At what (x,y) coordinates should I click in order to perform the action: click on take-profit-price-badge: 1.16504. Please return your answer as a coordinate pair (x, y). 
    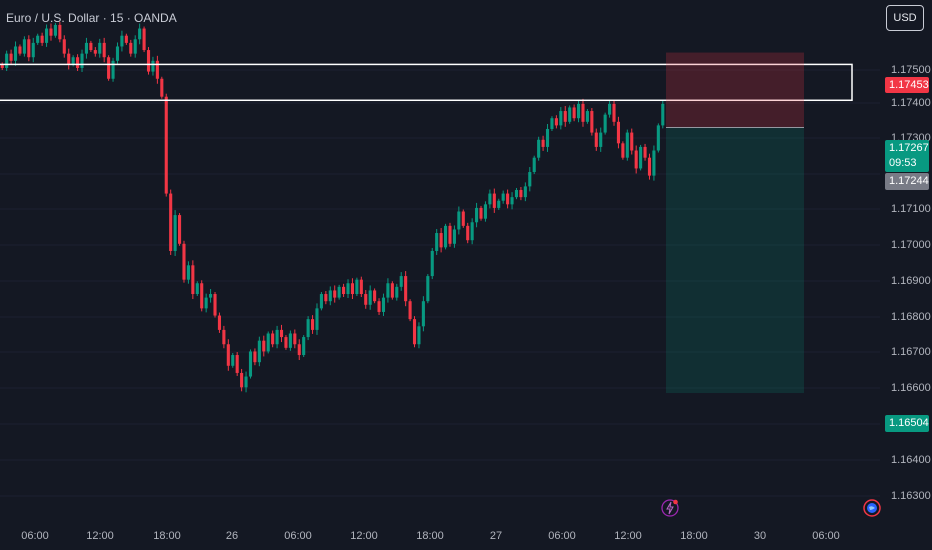
    Looking at the image, I should click on (907, 423).